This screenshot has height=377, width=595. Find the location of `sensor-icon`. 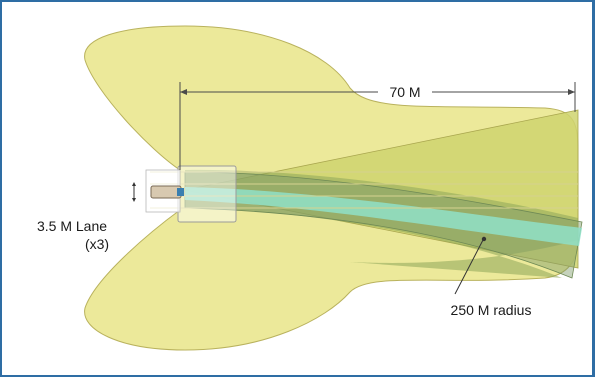

sensor-icon is located at coordinates (180, 192).